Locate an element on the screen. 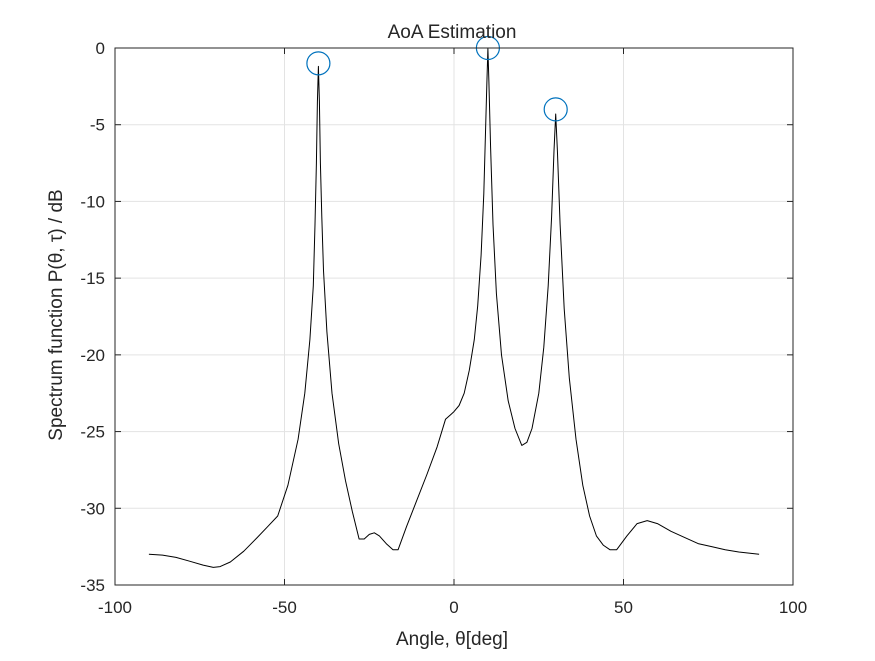 Image resolution: width=875 pixels, height=661 pixels. y-axis-label: Spectrum function P(θ, τ) / dB is located at coordinates (56, 314).